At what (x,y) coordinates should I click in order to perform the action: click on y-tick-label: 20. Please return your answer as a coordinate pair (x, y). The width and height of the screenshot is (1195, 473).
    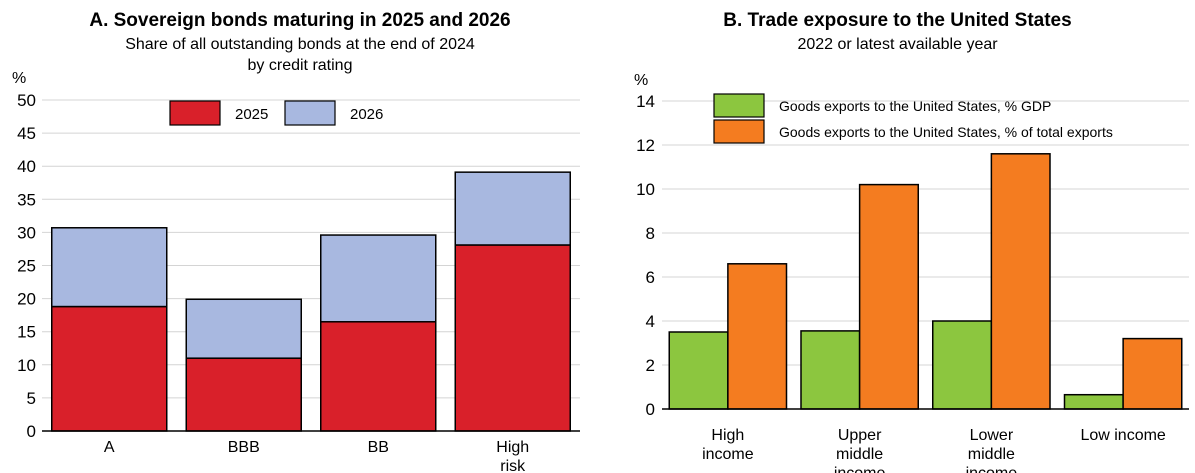
    Looking at the image, I should click on (26, 299).